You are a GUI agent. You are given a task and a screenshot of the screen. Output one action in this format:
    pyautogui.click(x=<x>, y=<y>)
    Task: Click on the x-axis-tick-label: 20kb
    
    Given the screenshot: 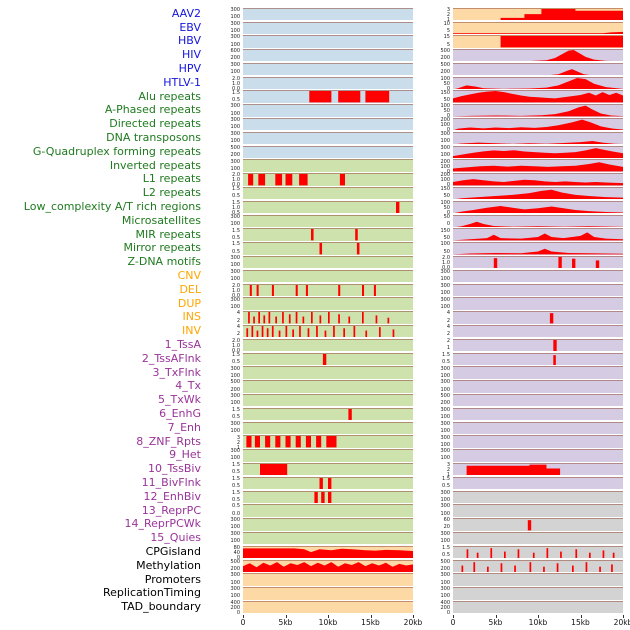 What is the action you would take?
    pyautogui.click(x=413, y=623)
    